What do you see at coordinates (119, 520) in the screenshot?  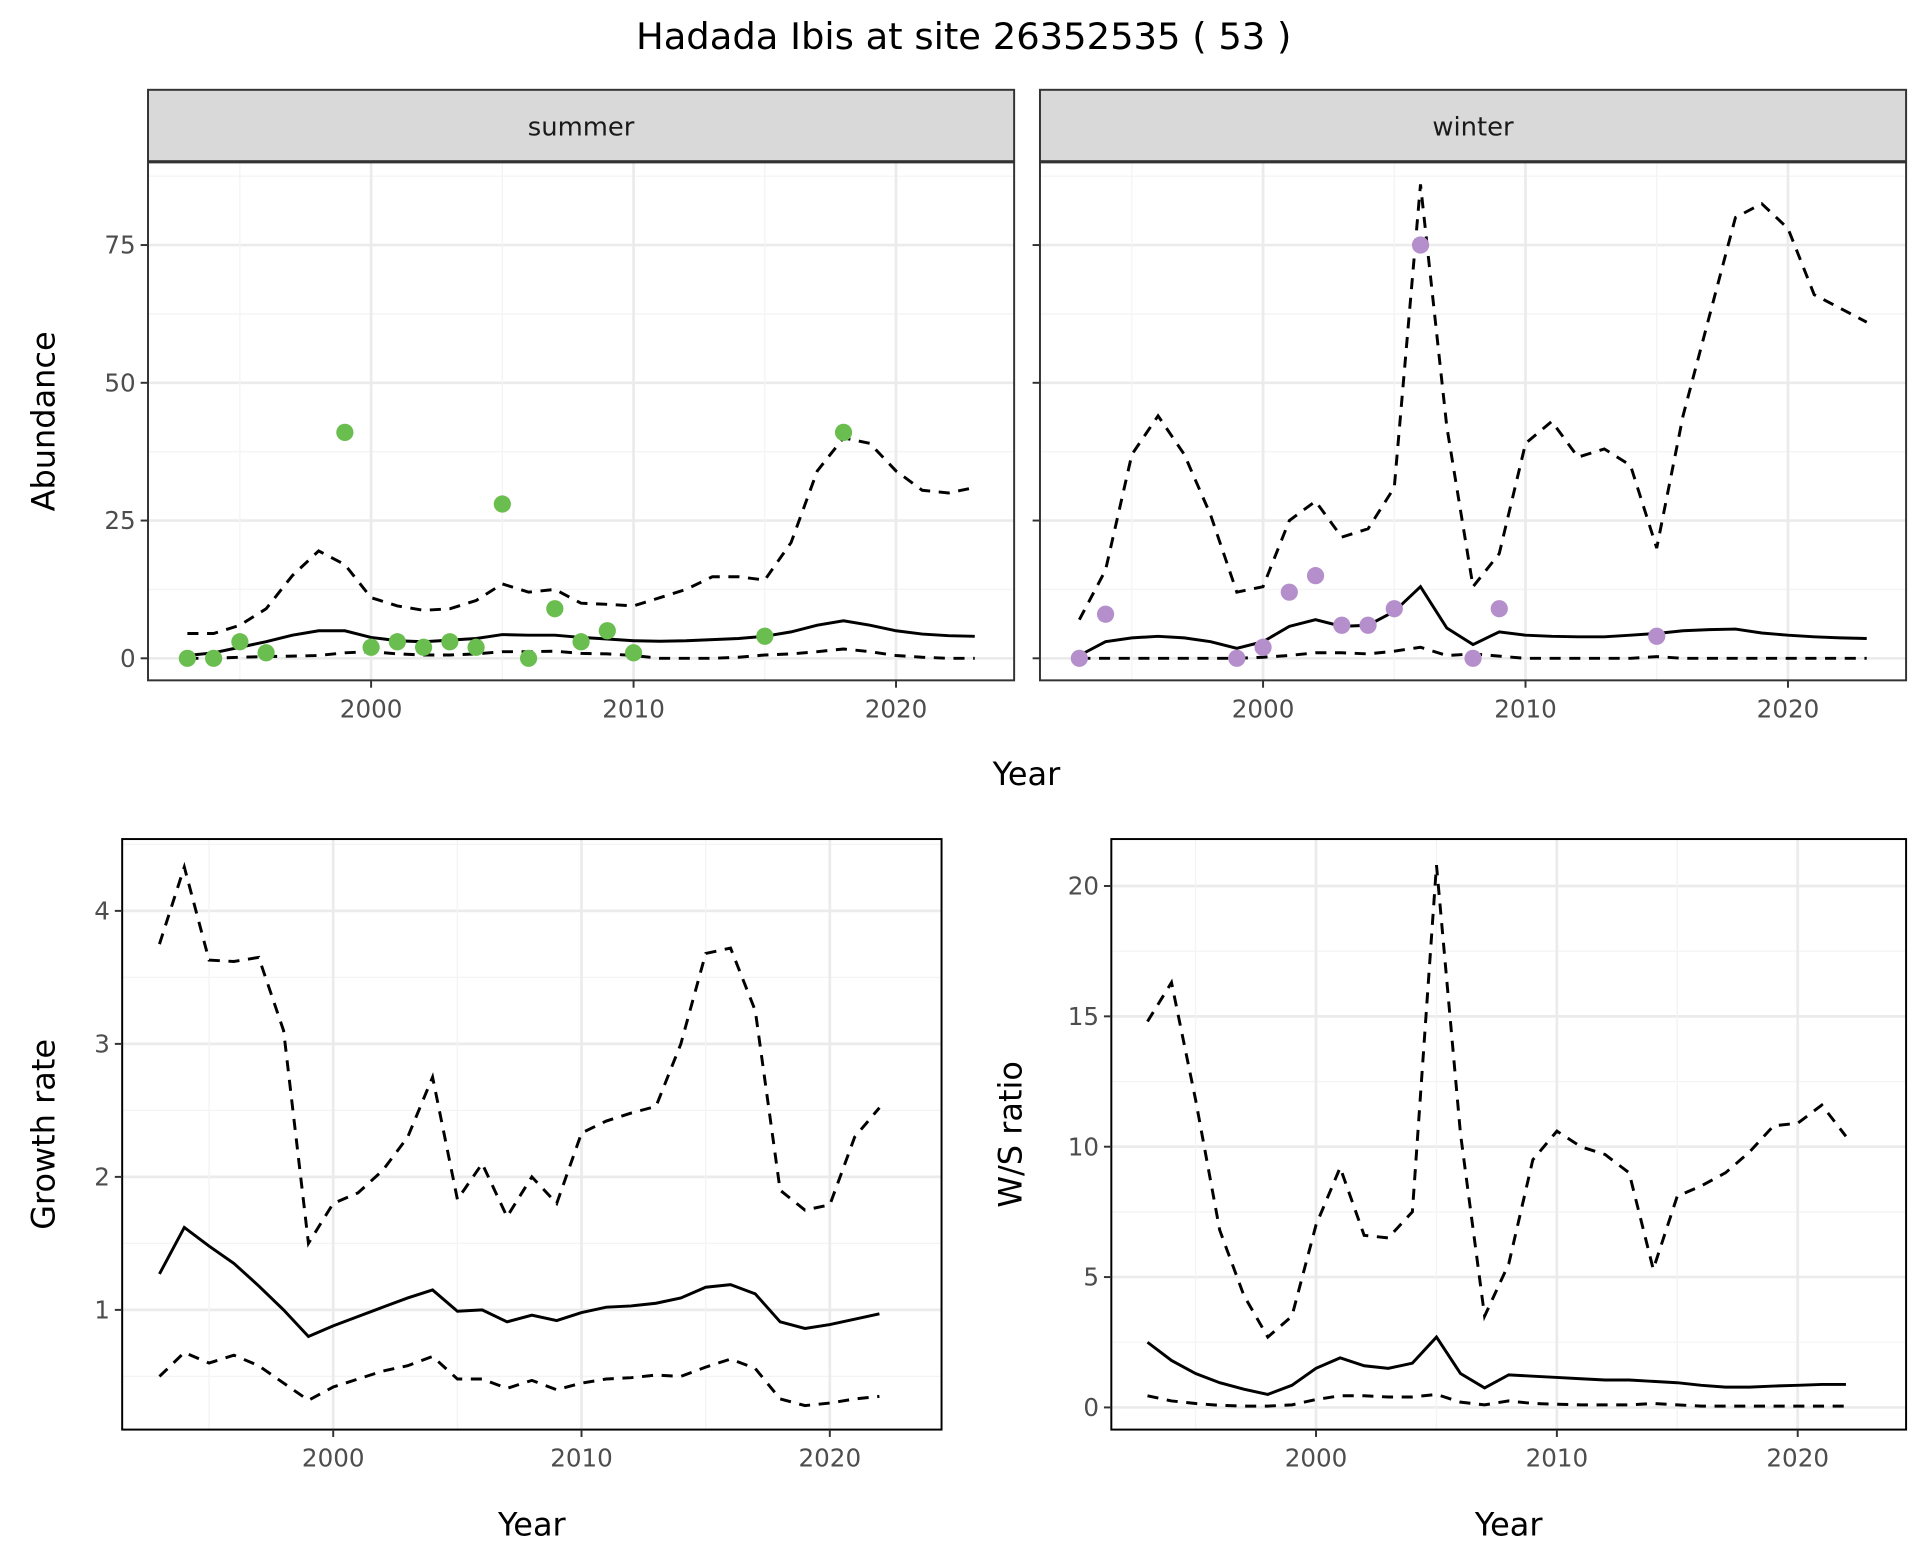 I see `y-tick-label: 25` at bounding box center [119, 520].